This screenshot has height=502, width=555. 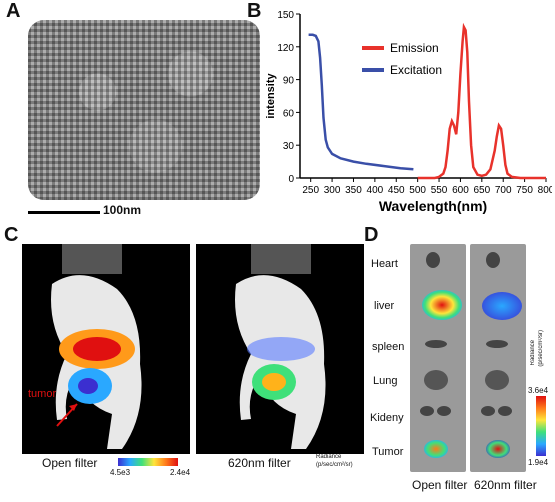 I want to click on colorbar-d, so click(x=541, y=426).